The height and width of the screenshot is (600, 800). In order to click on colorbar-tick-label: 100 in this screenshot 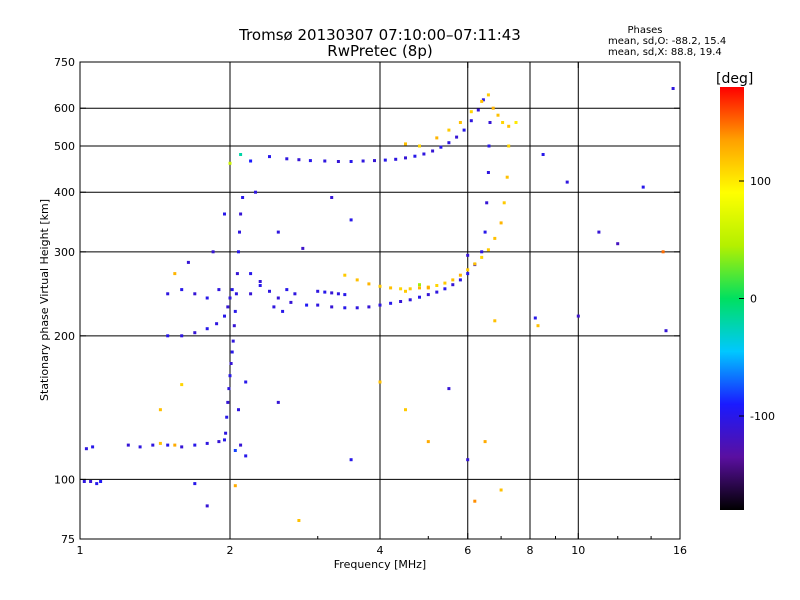, I will do `click(760, 181)`.